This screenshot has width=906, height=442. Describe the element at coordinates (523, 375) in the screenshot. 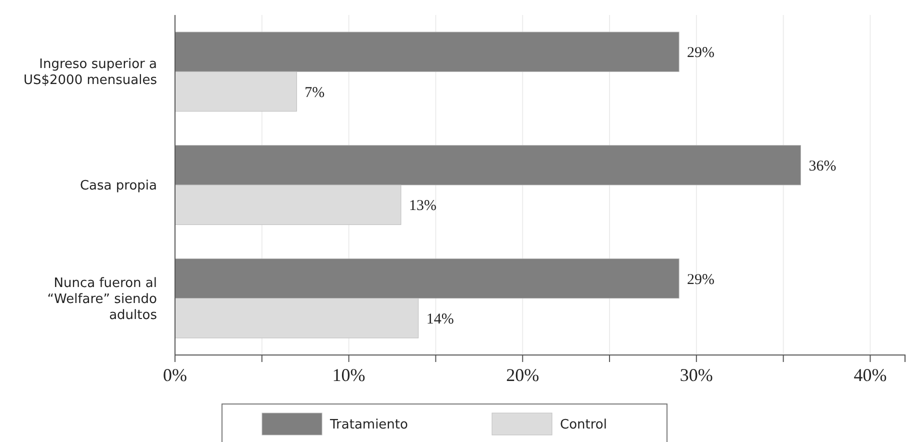

I see `x-tick-label: 20%` at that location.